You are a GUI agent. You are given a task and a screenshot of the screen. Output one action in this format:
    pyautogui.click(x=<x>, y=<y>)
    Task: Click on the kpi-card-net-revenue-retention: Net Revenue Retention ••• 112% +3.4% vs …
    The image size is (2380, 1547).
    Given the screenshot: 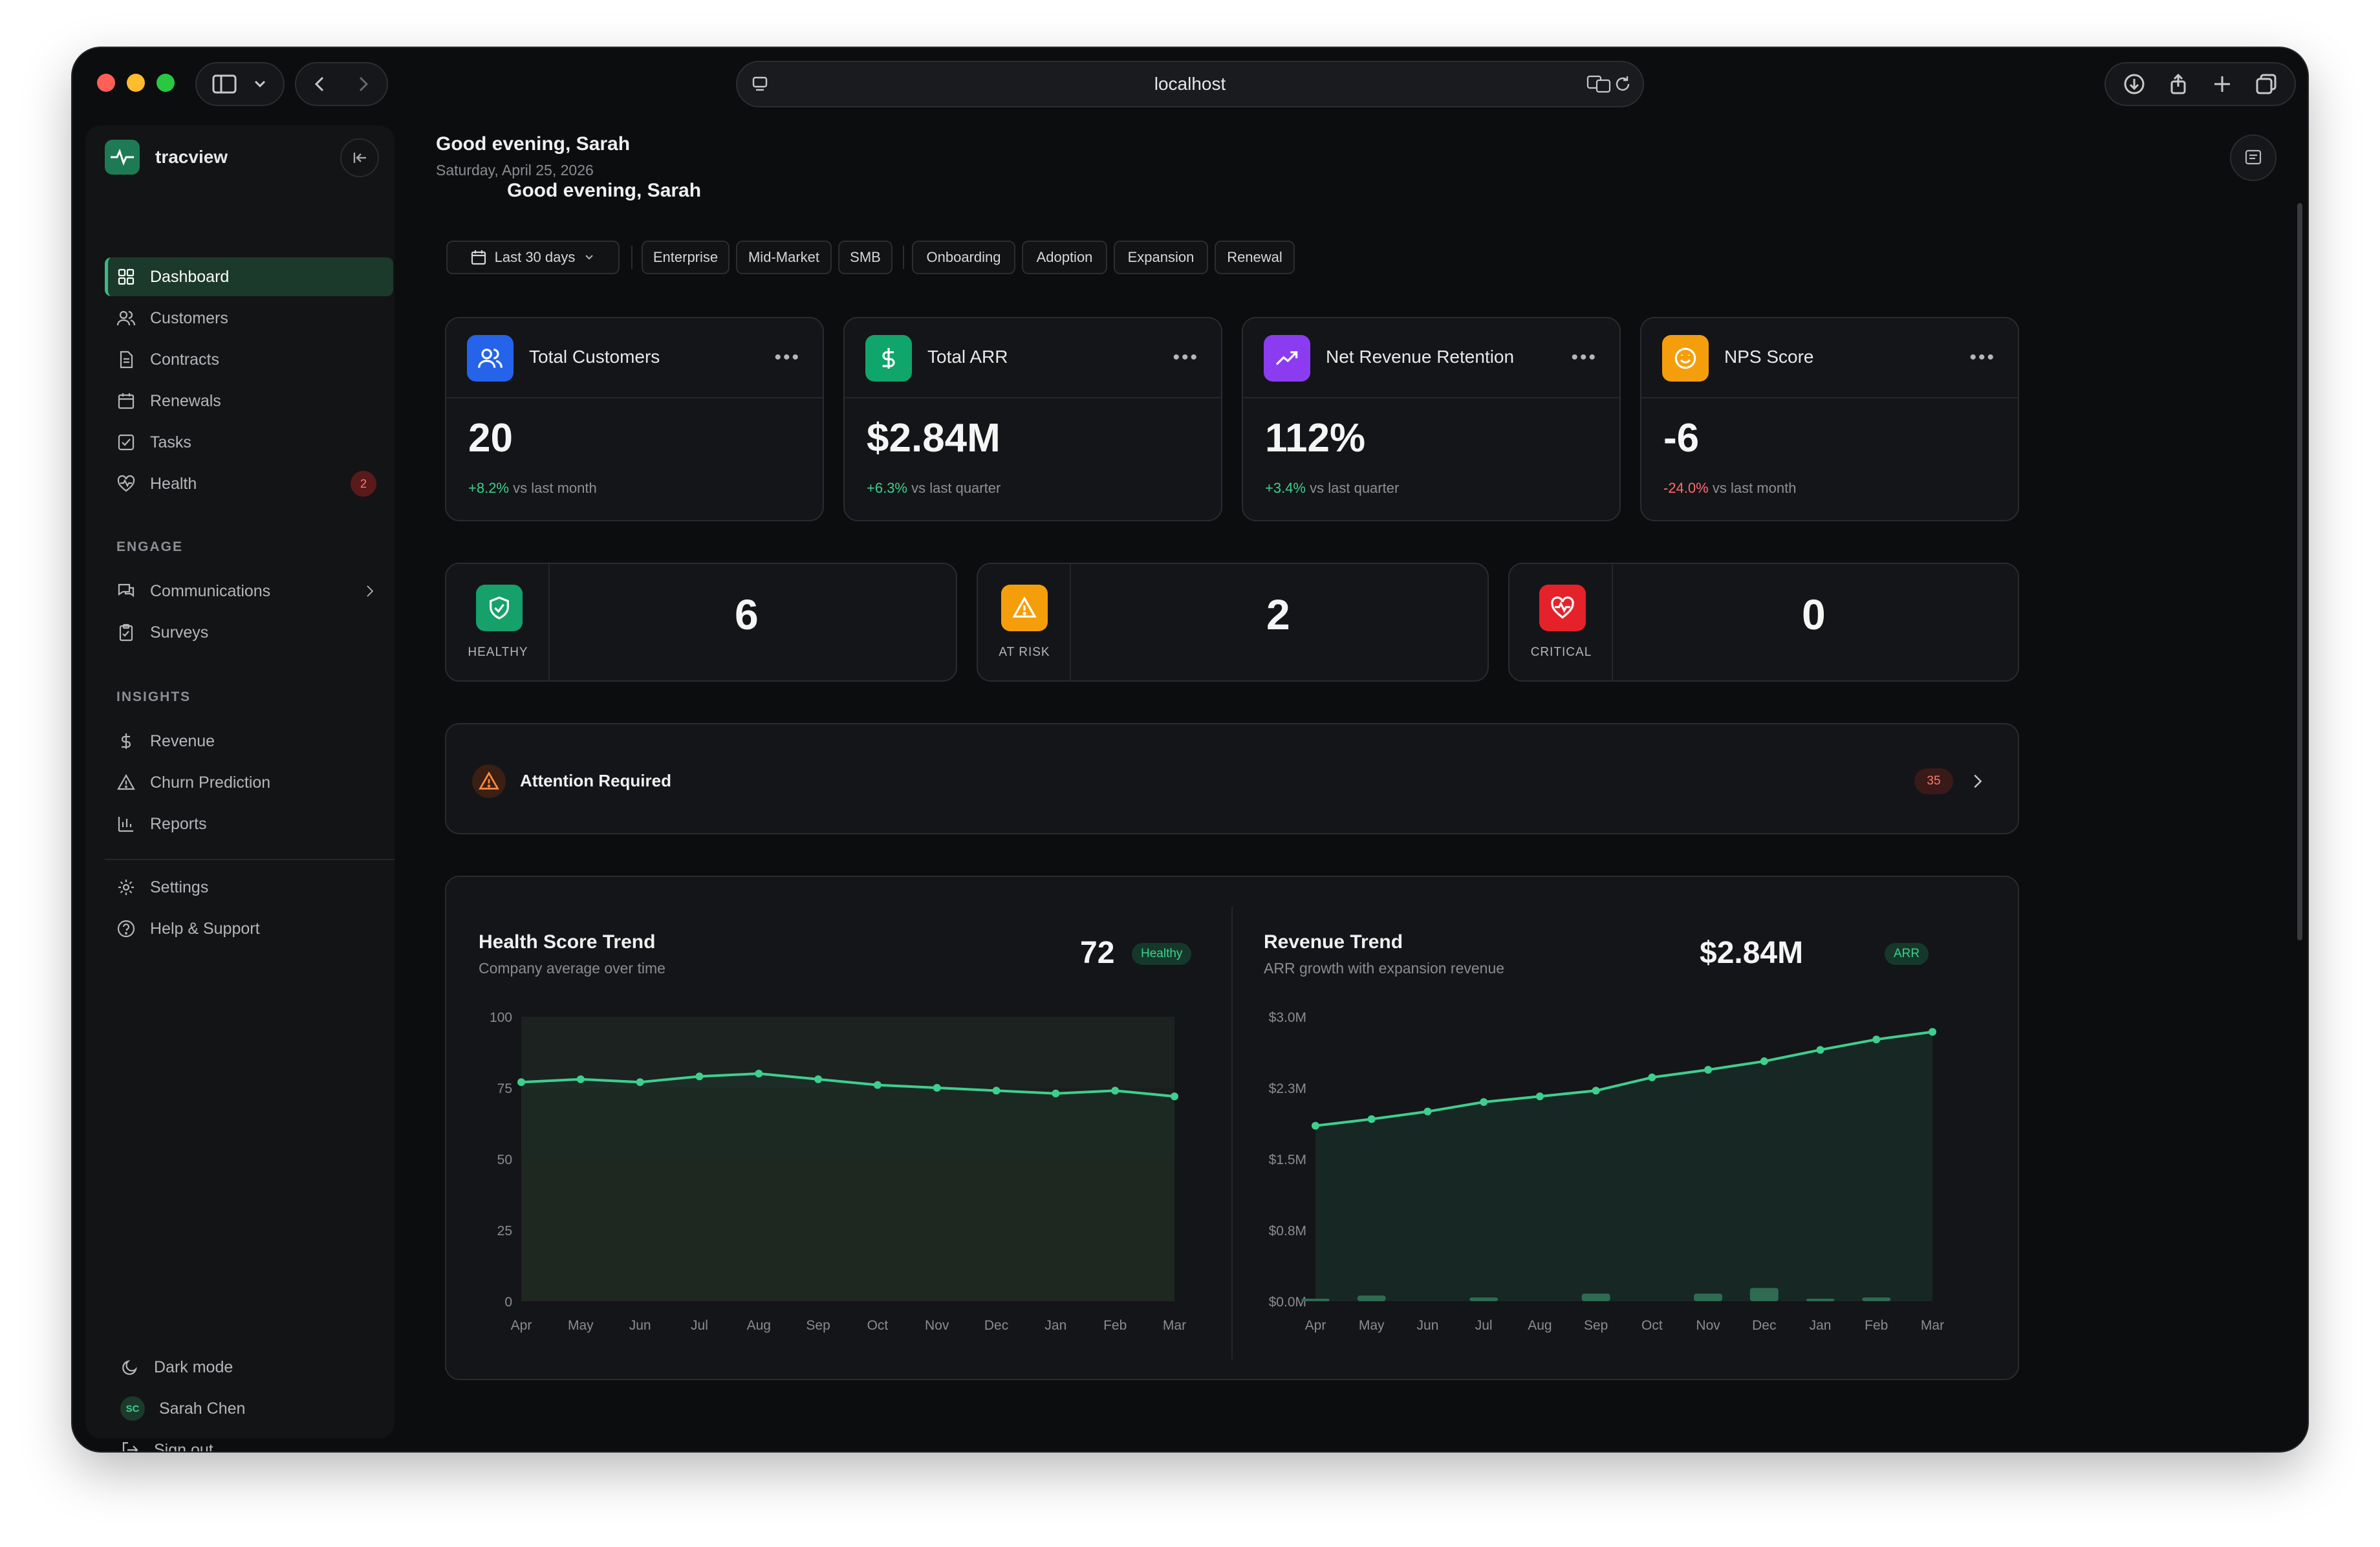 What is the action you would take?
    pyautogui.click(x=1431, y=419)
    